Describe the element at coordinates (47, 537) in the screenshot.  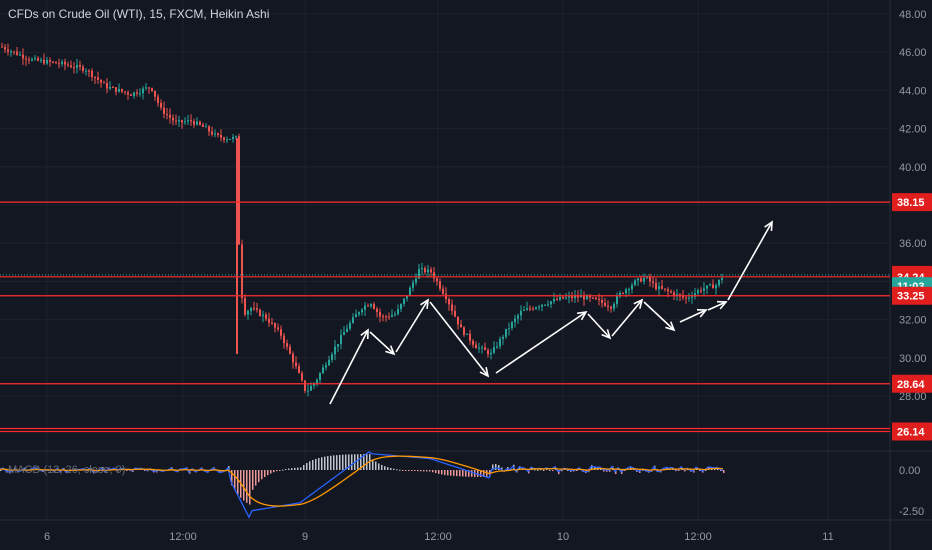
I see `time-tick-label: 6` at that location.